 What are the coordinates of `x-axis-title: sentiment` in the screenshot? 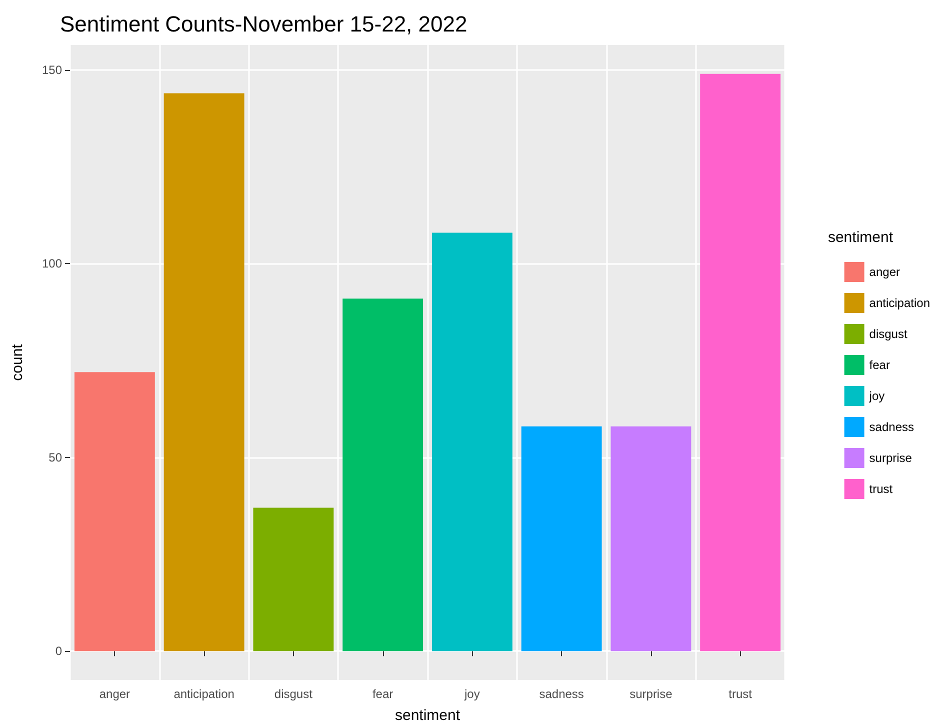 It's located at (427, 715).